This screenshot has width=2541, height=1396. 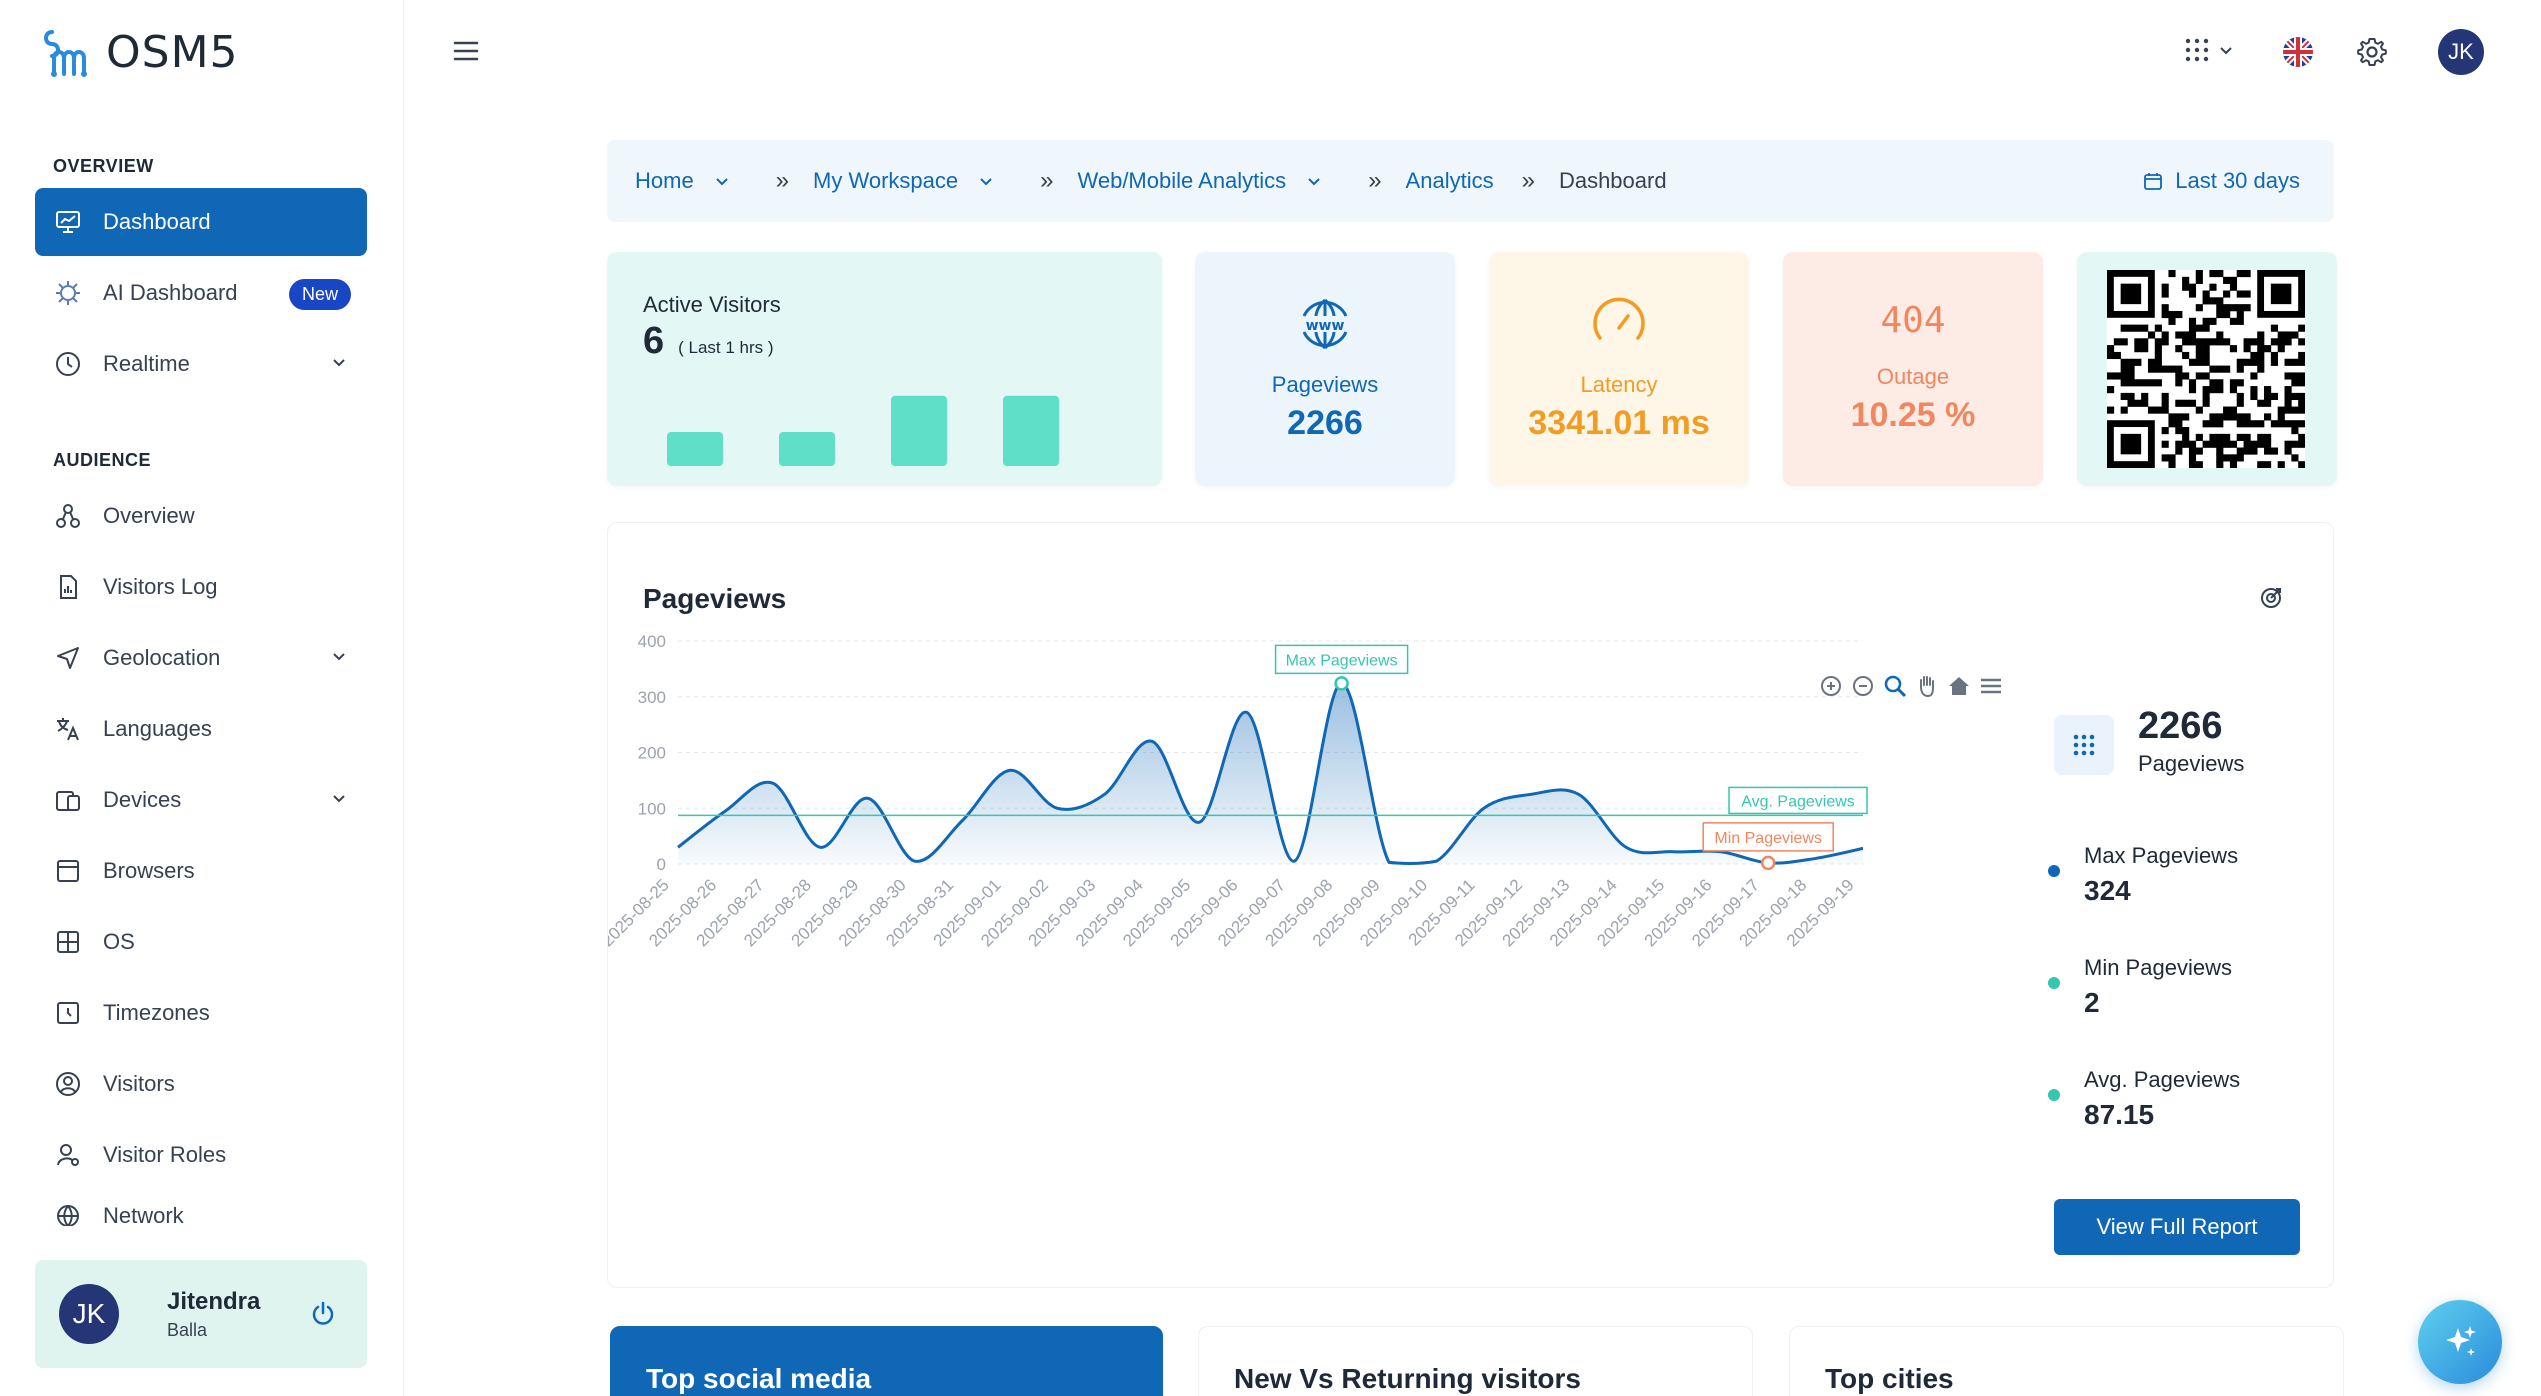 I want to click on sidebar-item-realtime: Realtime, so click(x=201, y=364).